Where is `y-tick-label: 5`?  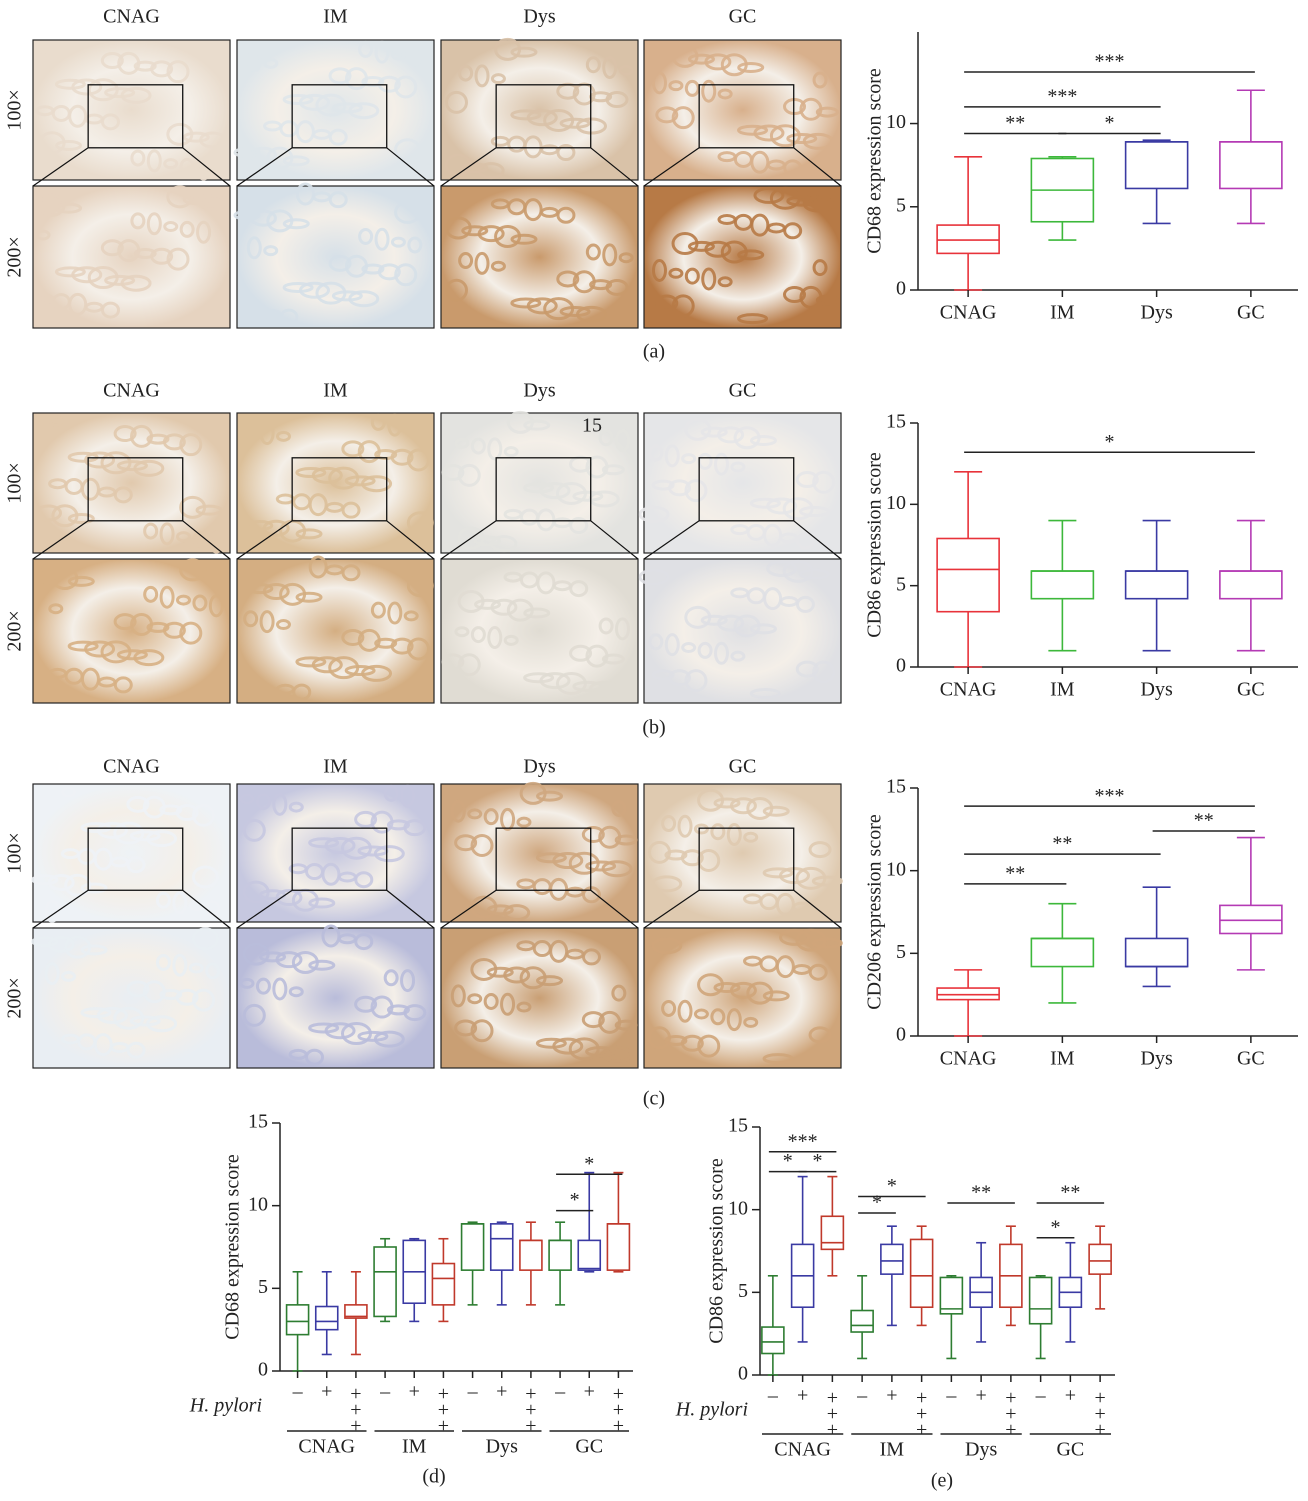
y-tick-label: 5 is located at coordinates (743, 1291).